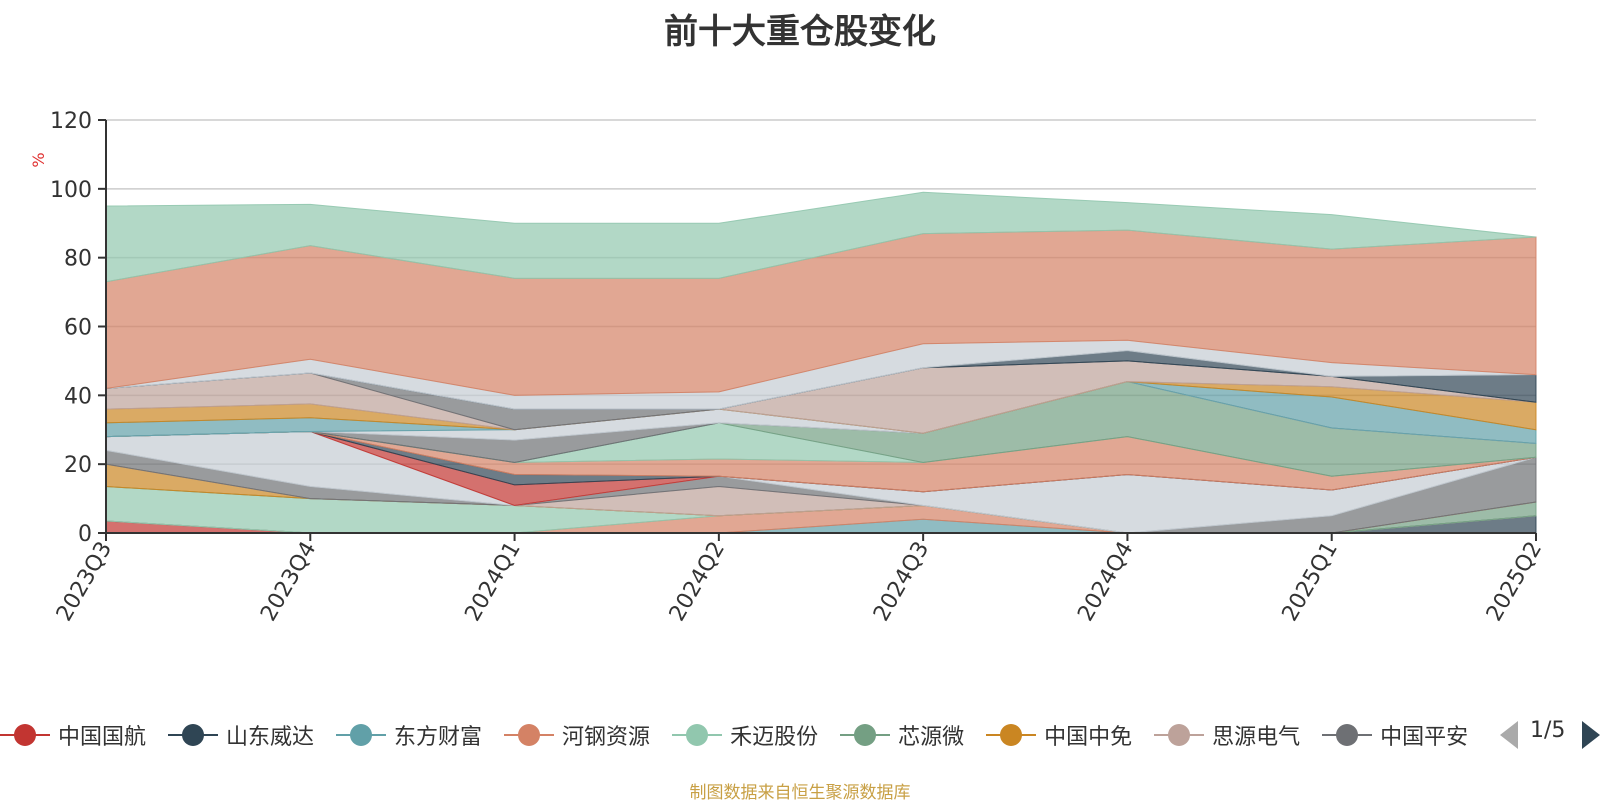  Describe the element at coordinates (438, 737) in the screenshot. I see `legend-label: 东方财富` at that location.